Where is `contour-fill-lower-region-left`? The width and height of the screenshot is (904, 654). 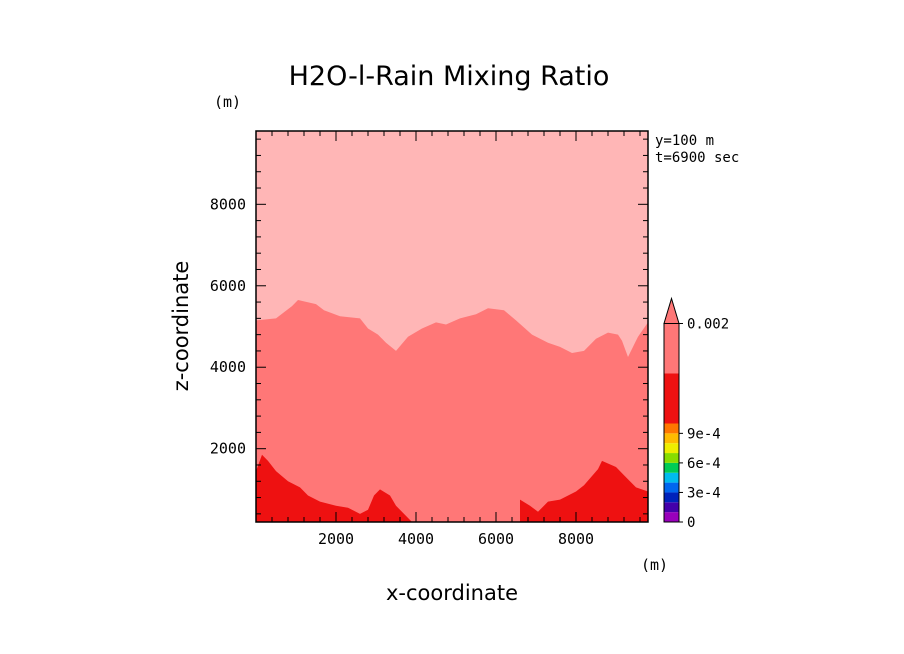
contour-fill-lower-region-left is located at coordinates (334, 488).